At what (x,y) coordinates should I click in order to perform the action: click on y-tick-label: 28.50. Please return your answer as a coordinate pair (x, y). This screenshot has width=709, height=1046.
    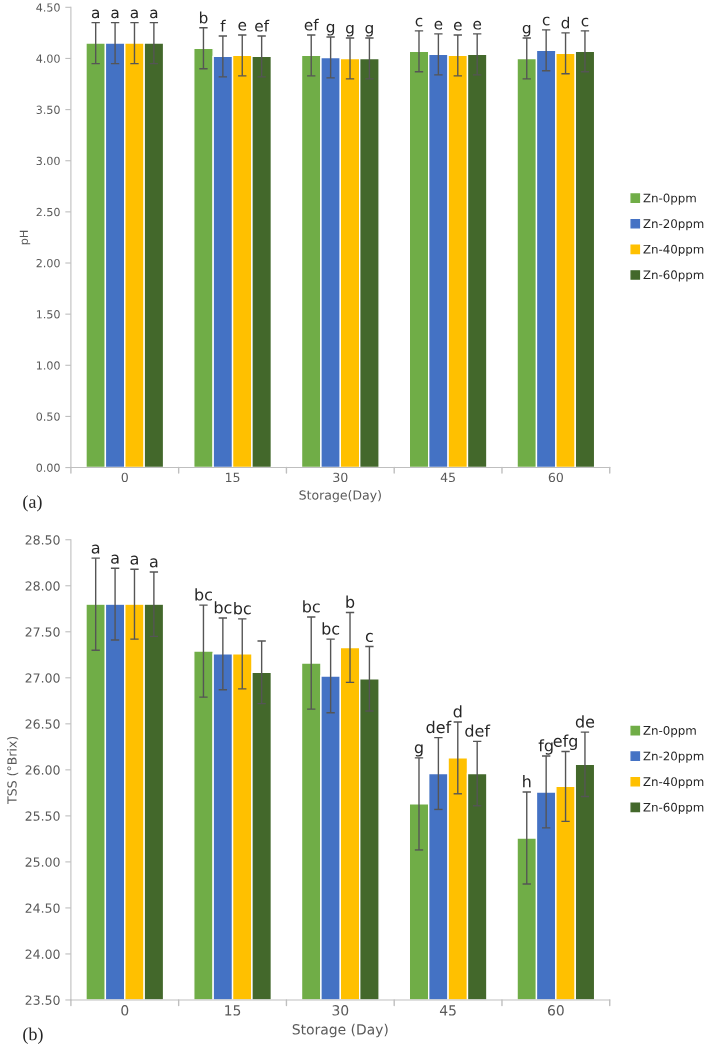
    Looking at the image, I should click on (42, 540).